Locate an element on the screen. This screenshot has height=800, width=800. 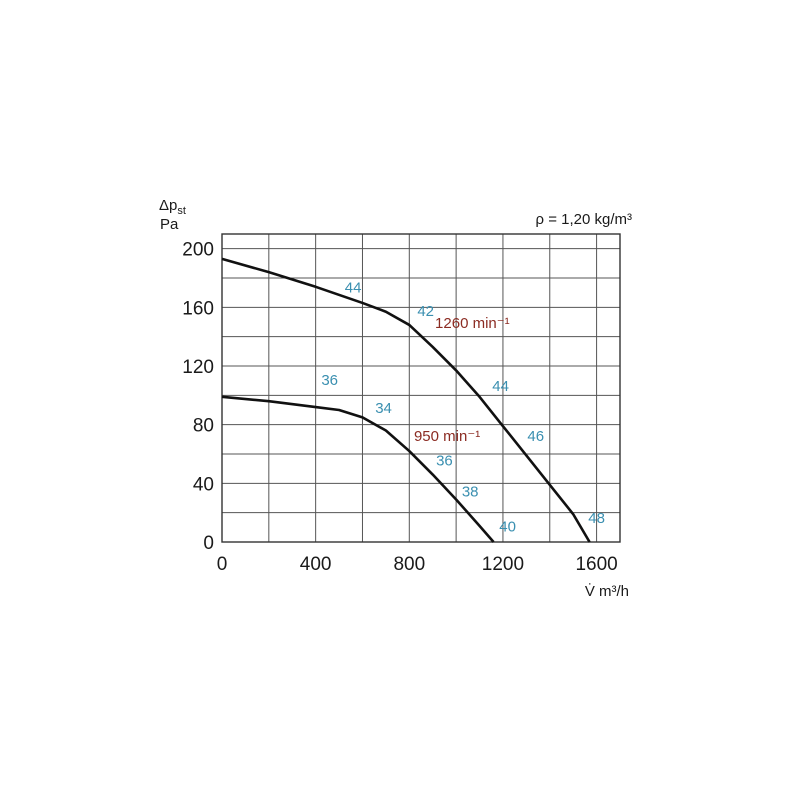
x-tick-label: 400 is located at coordinates (316, 564).